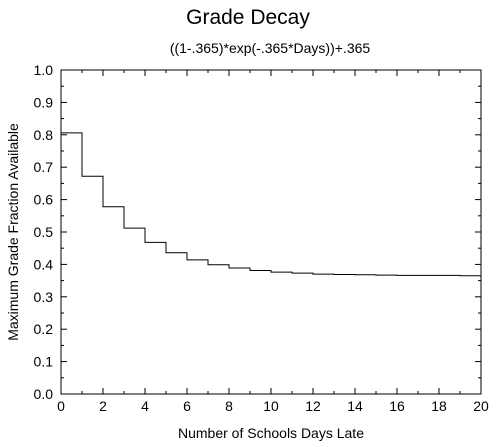 This screenshot has width=496, height=447. What do you see at coordinates (44, 167) in the screenshot?
I see `y-tick-label: 0.7` at bounding box center [44, 167].